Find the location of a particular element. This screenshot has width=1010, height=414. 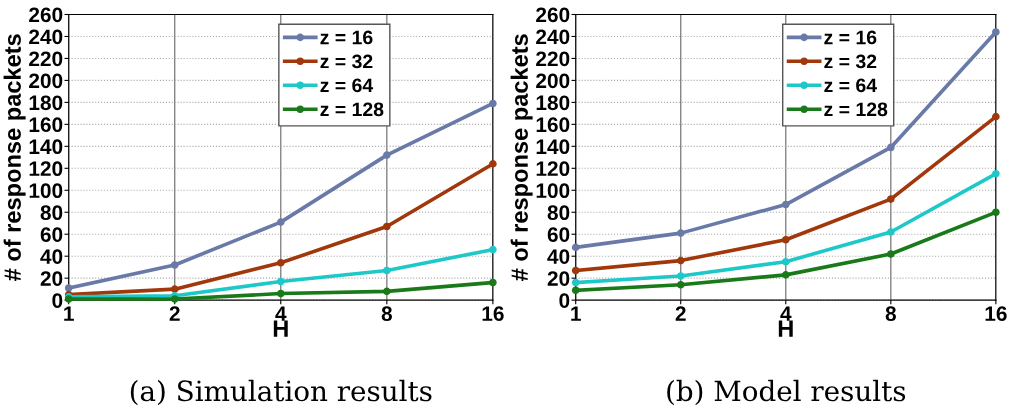

text: (a) Simulation results is located at coordinates (281, 392).